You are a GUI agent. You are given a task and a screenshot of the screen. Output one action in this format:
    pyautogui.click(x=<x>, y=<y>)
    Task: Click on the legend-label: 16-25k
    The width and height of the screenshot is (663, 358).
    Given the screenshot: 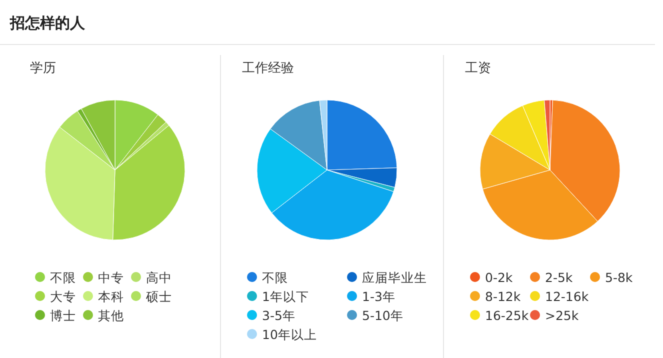 What is the action you would take?
    pyautogui.click(x=507, y=315)
    